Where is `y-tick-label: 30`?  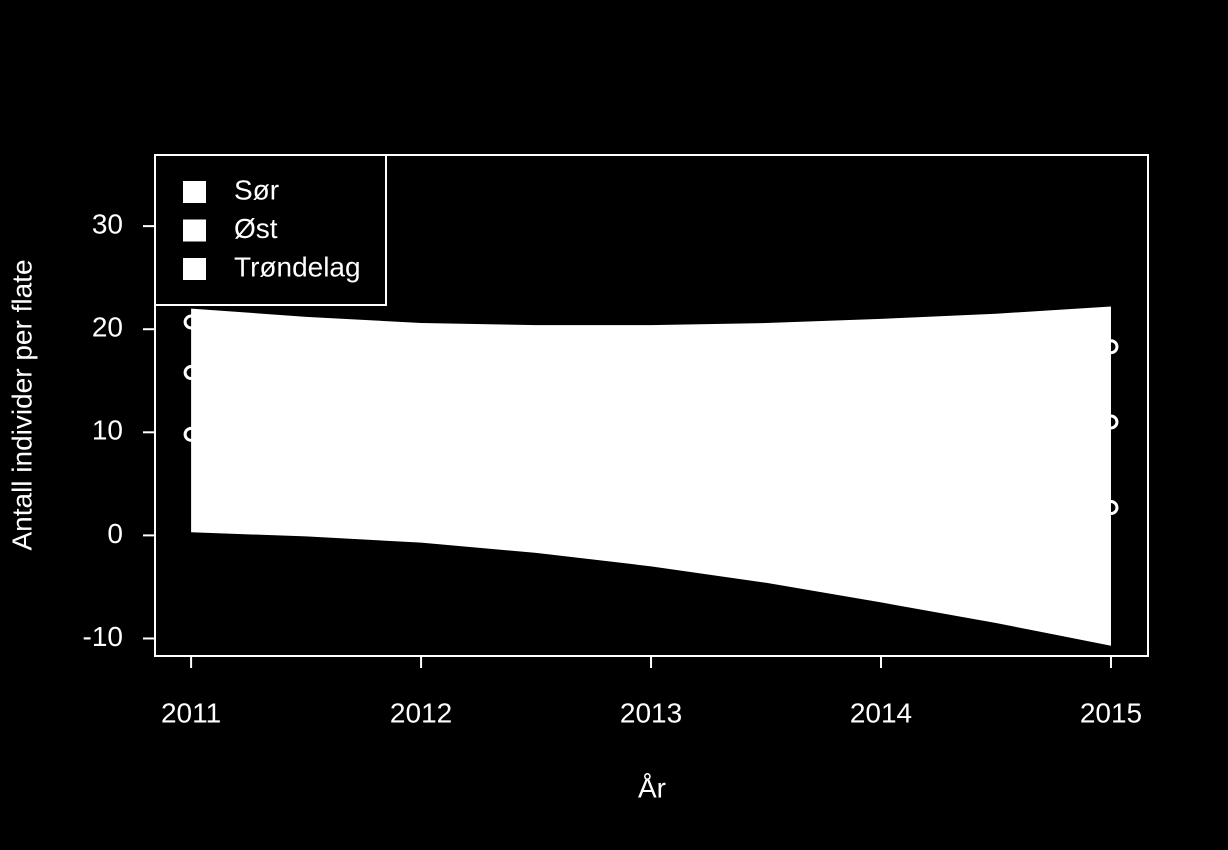
y-tick-label: 30 is located at coordinates (107, 224).